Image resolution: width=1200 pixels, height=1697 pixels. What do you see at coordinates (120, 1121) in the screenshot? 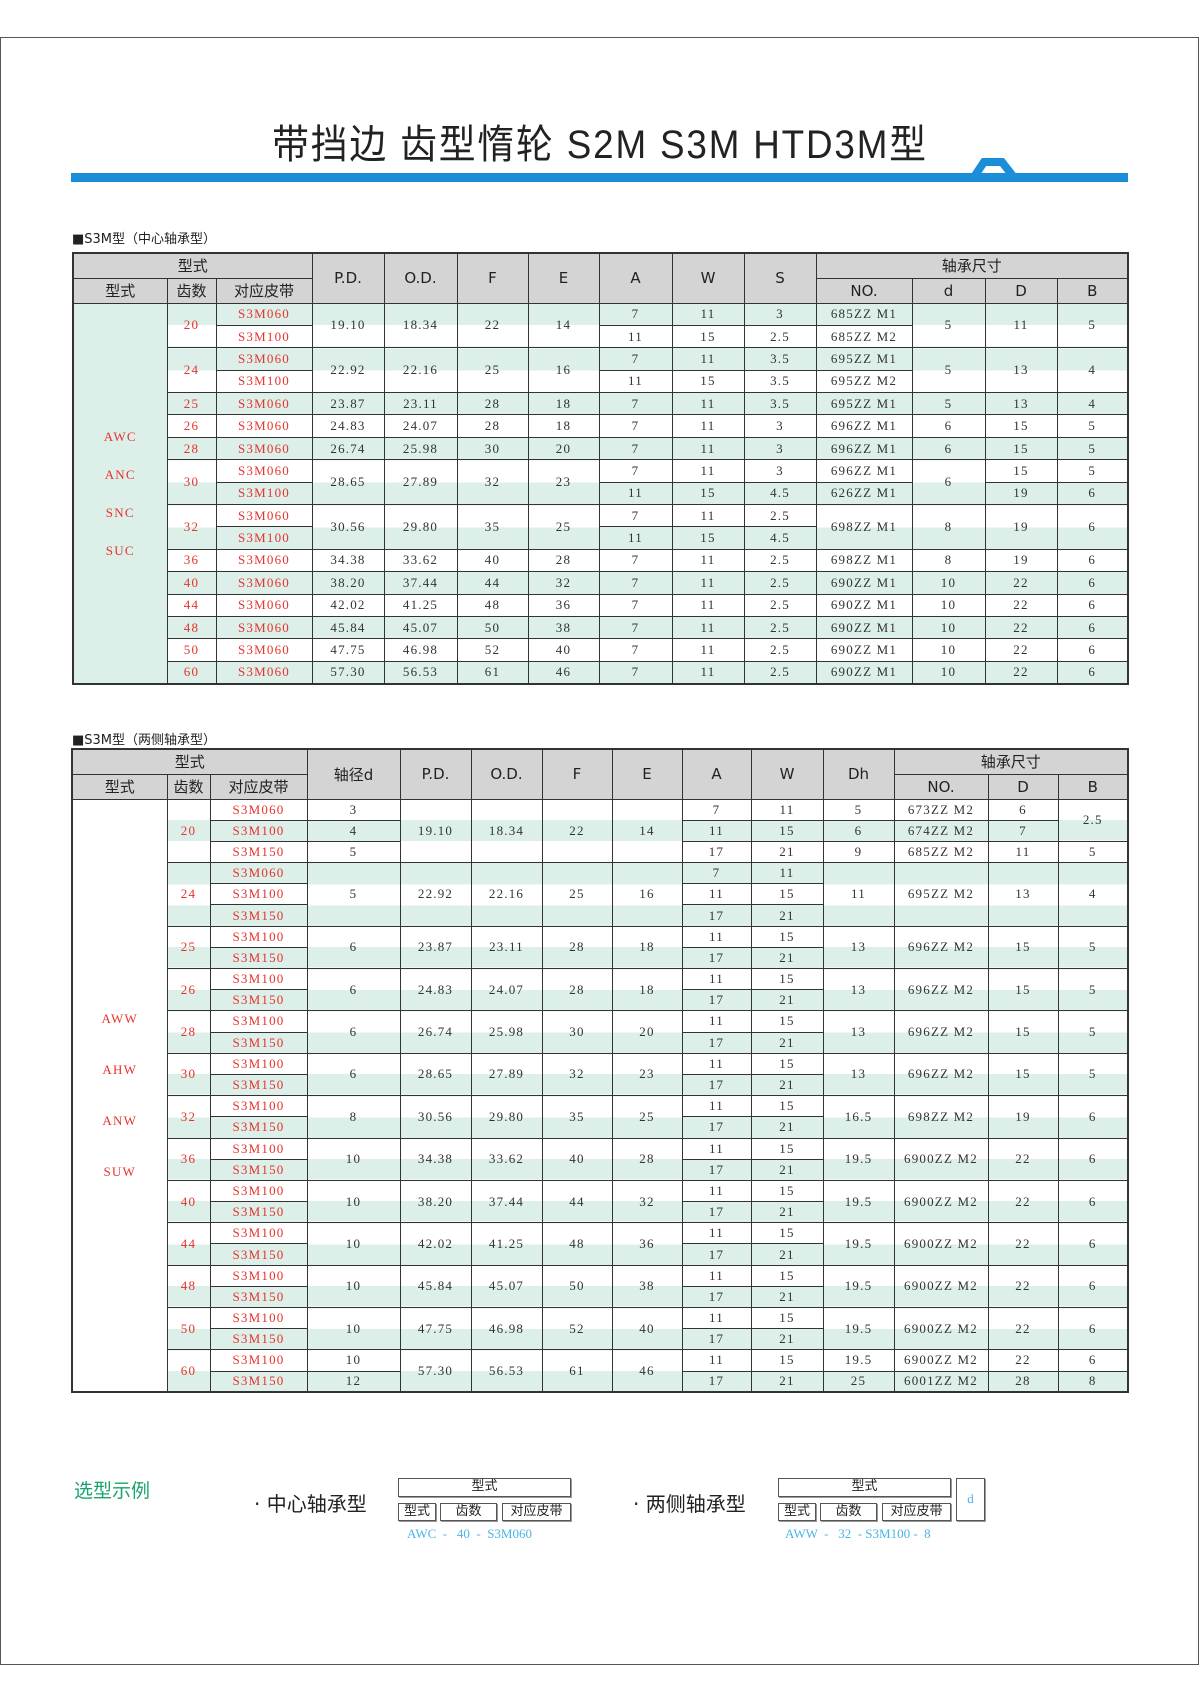
I see `model-type-code: ANW` at bounding box center [120, 1121].